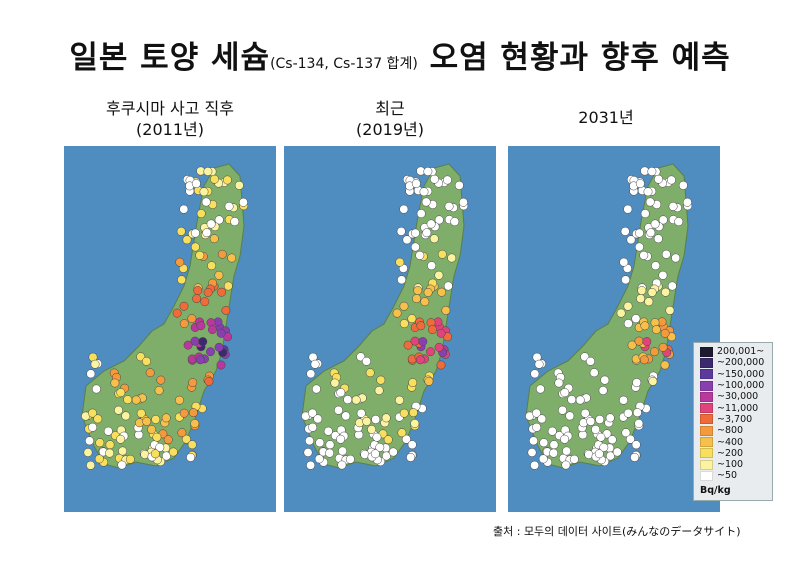 The width and height of the screenshot is (800, 562). Describe the element at coordinates (741, 386) in the screenshot. I see `legend-label: ~100,000` at that location.